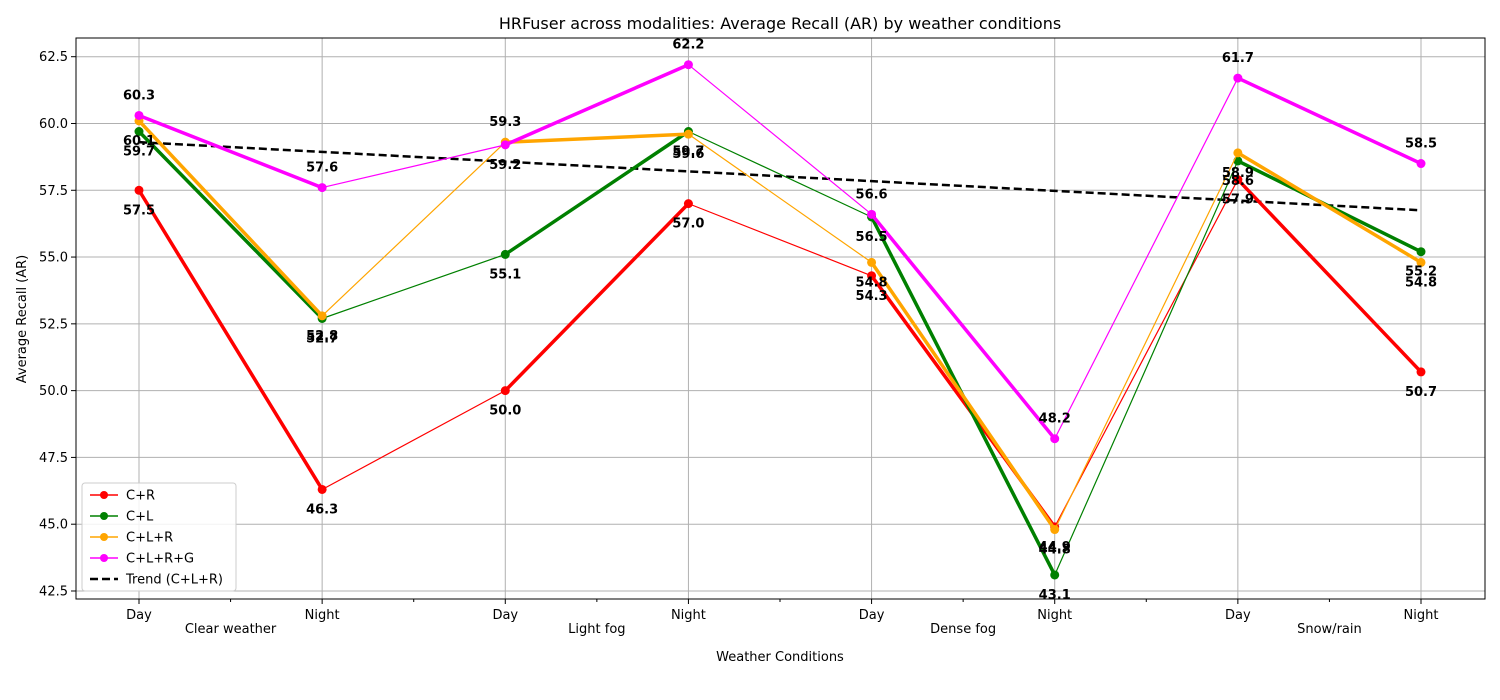  What do you see at coordinates (688, 224) in the screenshot?
I see `data-label: 57.0` at bounding box center [688, 224].